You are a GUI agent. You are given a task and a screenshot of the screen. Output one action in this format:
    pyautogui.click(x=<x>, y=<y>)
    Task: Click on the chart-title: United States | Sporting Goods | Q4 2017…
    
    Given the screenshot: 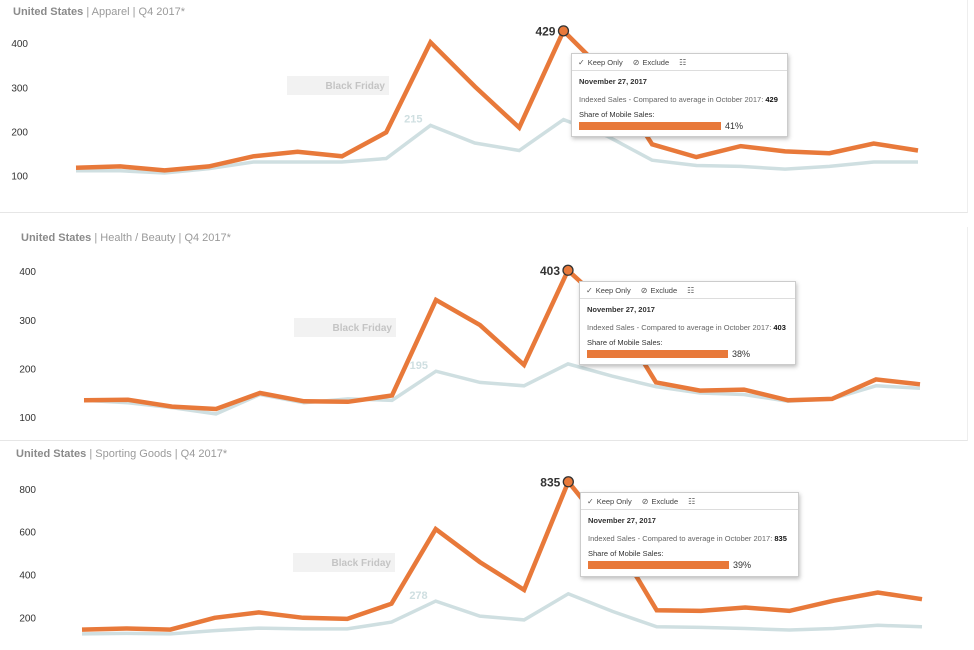 What is the action you would take?
    pyautogui.click(x=122, y=454)
    